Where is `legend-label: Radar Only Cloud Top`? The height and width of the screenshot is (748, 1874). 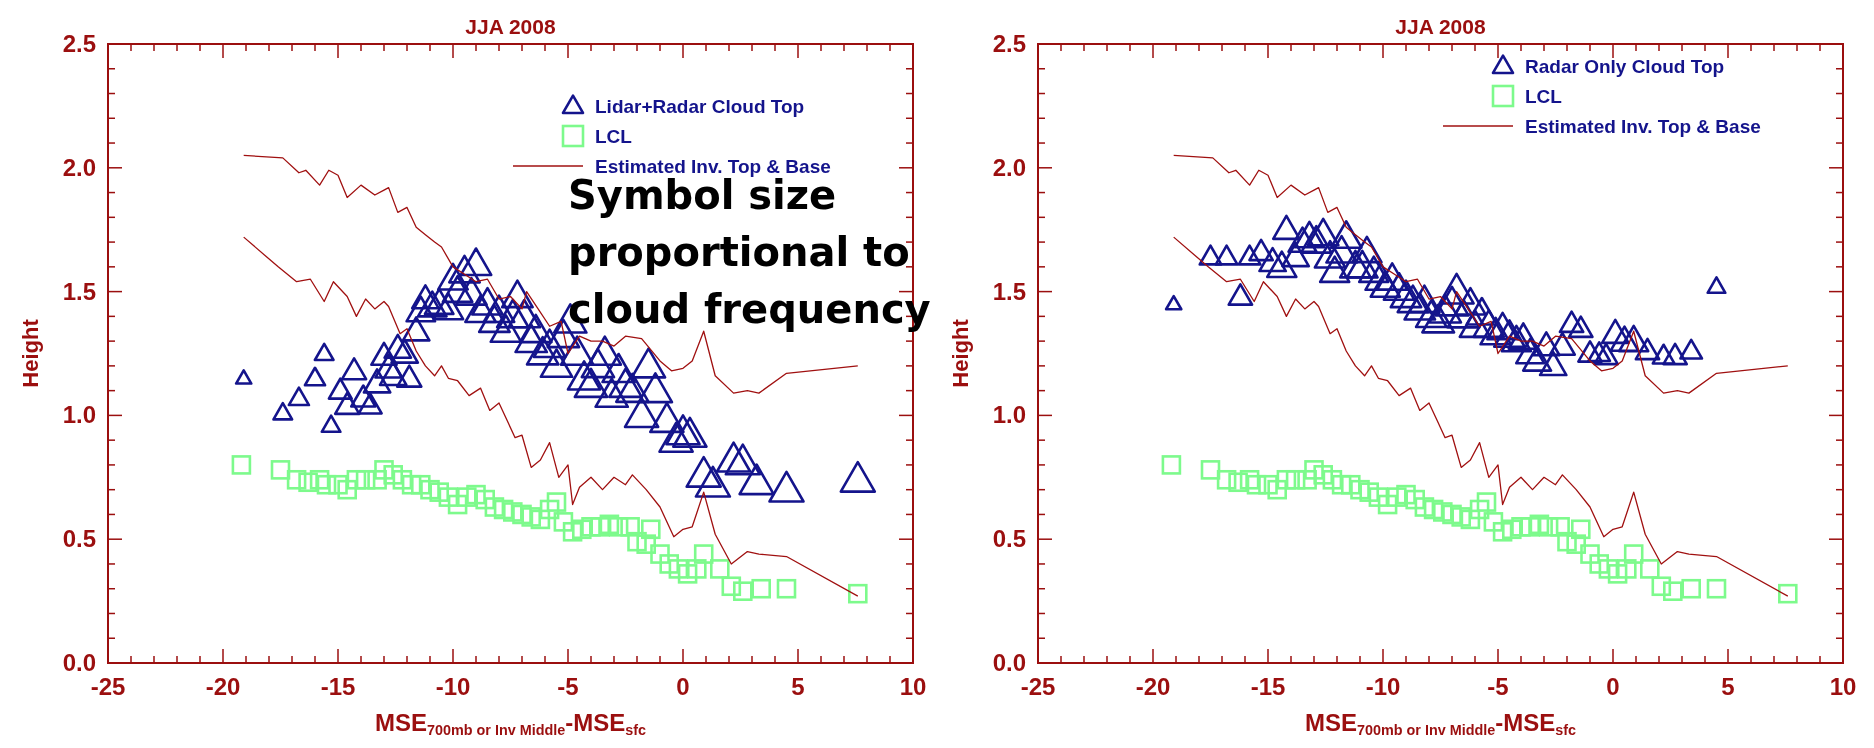 legend-label: Radar Only Cloud Top is located at coordinates (1625, 66).